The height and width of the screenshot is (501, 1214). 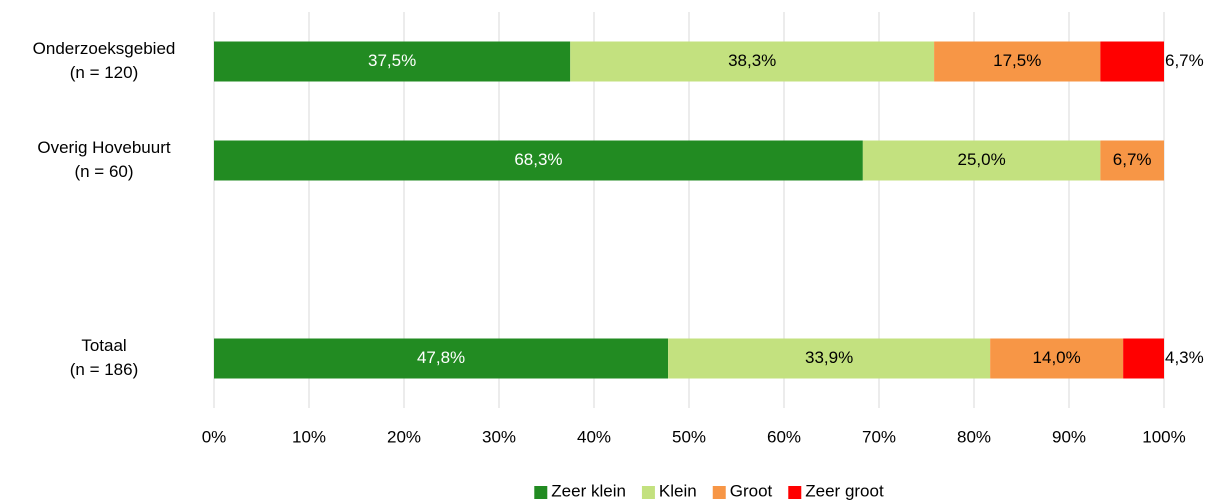 What do you see at coordinates (104, 369) in the screenshot?
I see `y-tick-label: (n = 186)` at bounding box center [104, 369].